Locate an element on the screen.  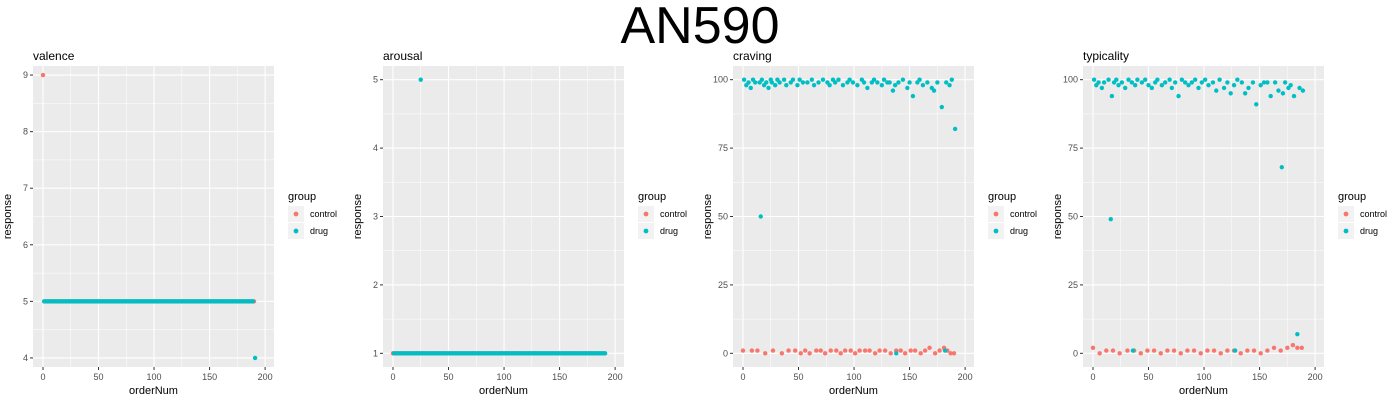
y-tick-label: 5 is located at coordinates (375, 80).